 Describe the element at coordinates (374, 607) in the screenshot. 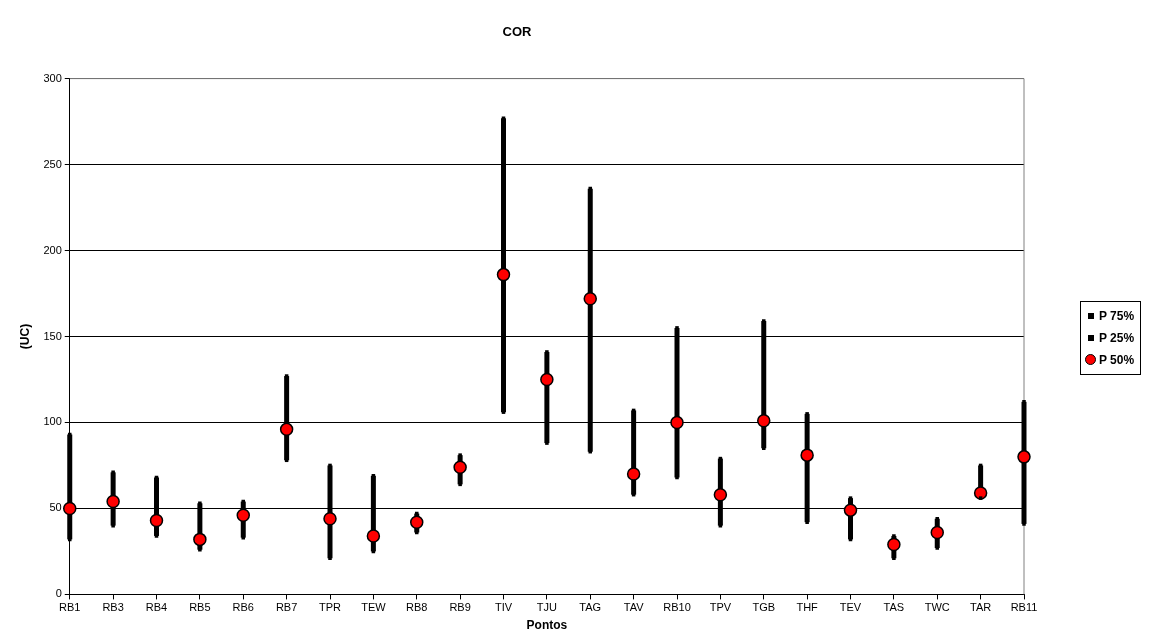

I see `x-tick-label: TEW` at that location.